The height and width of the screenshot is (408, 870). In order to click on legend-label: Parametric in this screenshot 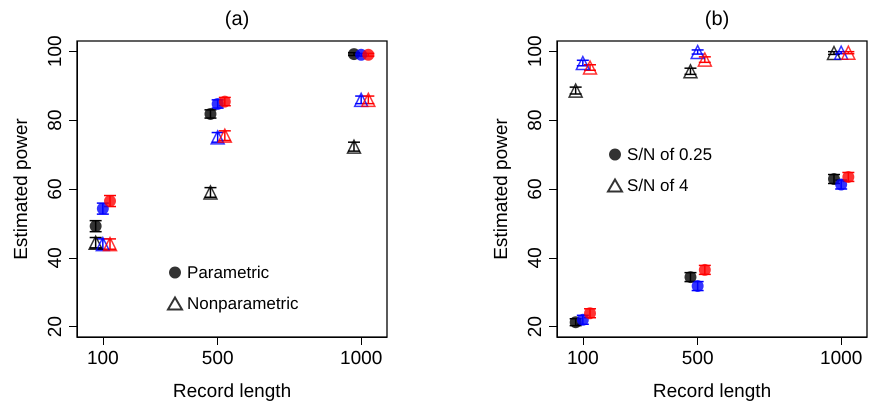, I will do `click(228, 272)`.